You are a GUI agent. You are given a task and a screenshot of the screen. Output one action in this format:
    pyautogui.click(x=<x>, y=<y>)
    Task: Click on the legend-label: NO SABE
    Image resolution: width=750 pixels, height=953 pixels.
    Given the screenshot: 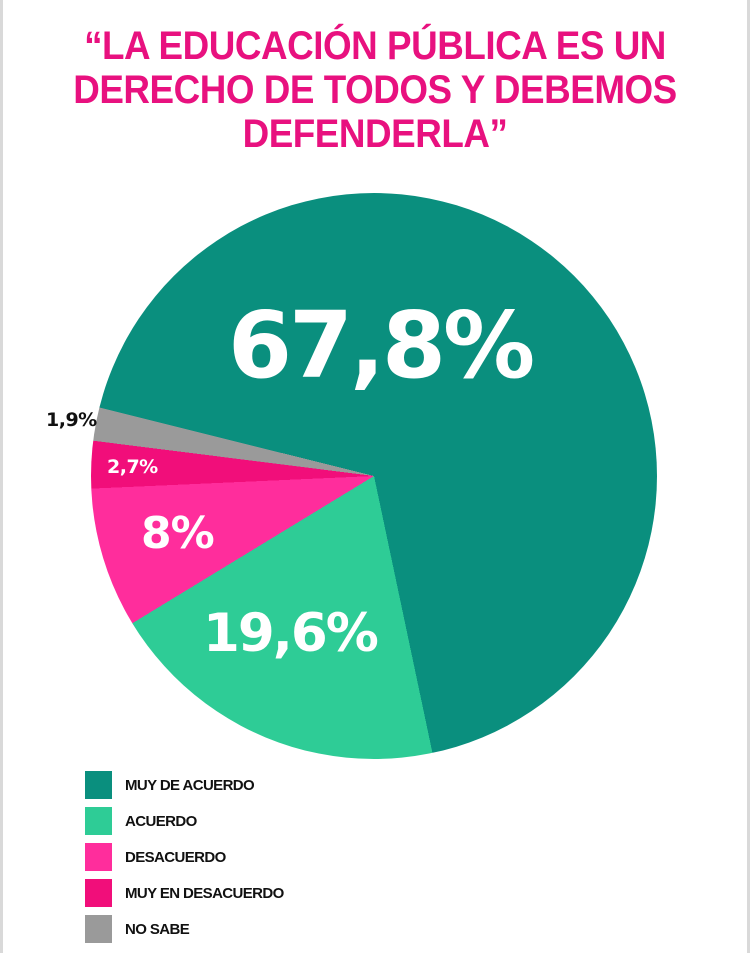 What is the action you would take?
    pyautogui.click(x=157, y=929)
    